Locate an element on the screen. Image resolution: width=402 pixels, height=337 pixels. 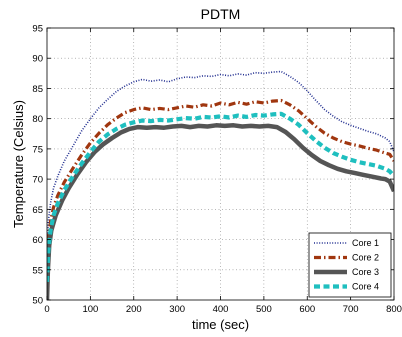
x-tick-label: 500 is located at coordinates (264, 309).